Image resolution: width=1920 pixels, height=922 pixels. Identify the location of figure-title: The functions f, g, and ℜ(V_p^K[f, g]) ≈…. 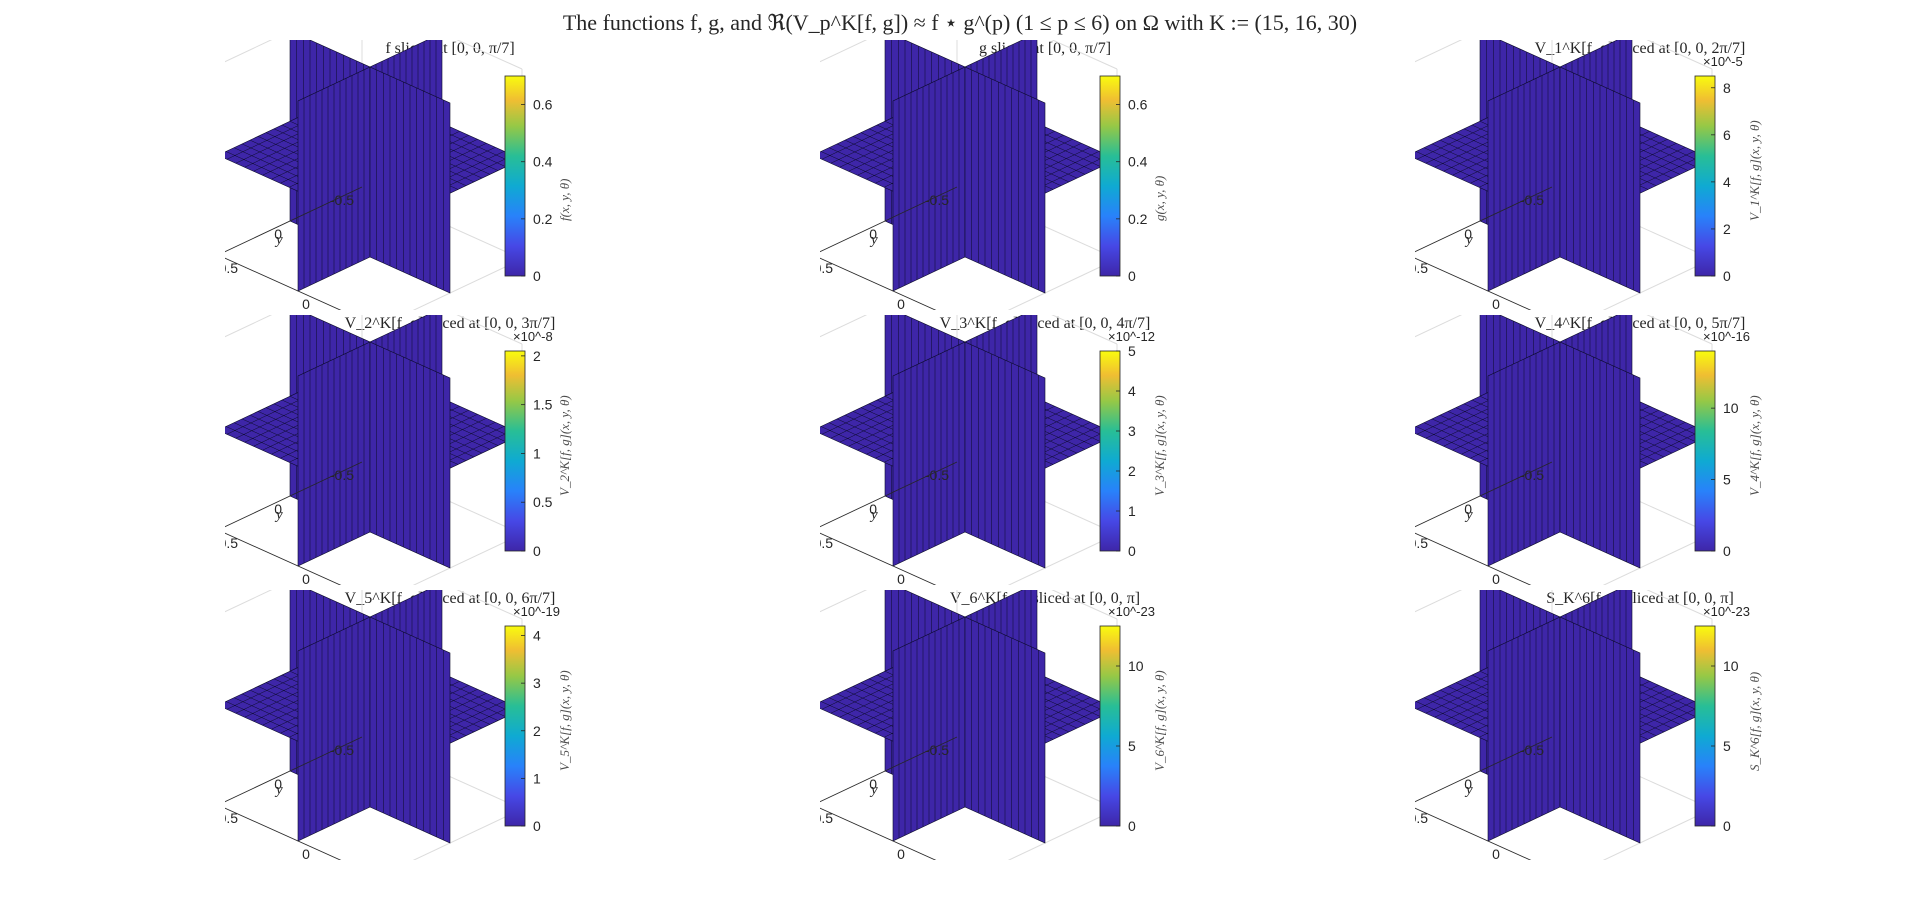
(960, 22).